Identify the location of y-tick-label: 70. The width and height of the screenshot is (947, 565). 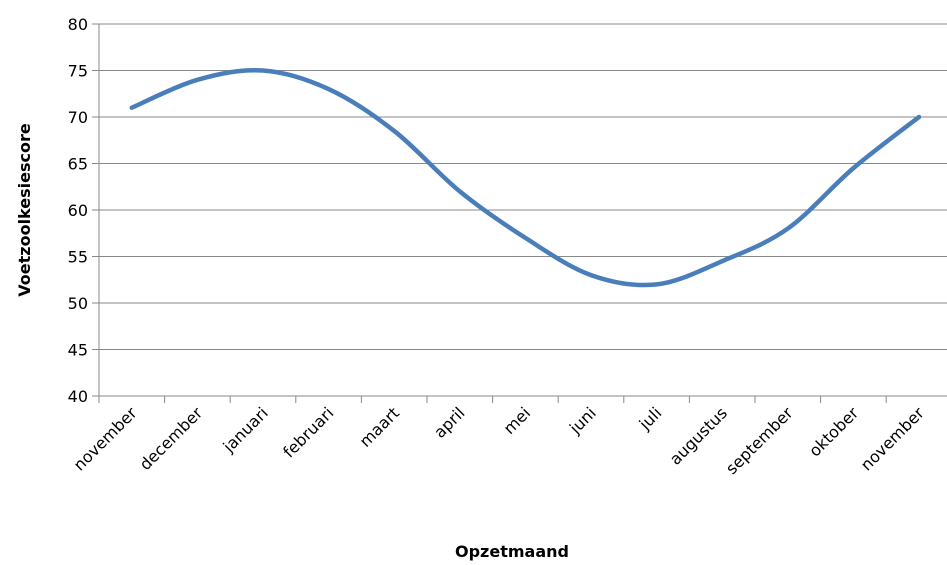
(78, 117).